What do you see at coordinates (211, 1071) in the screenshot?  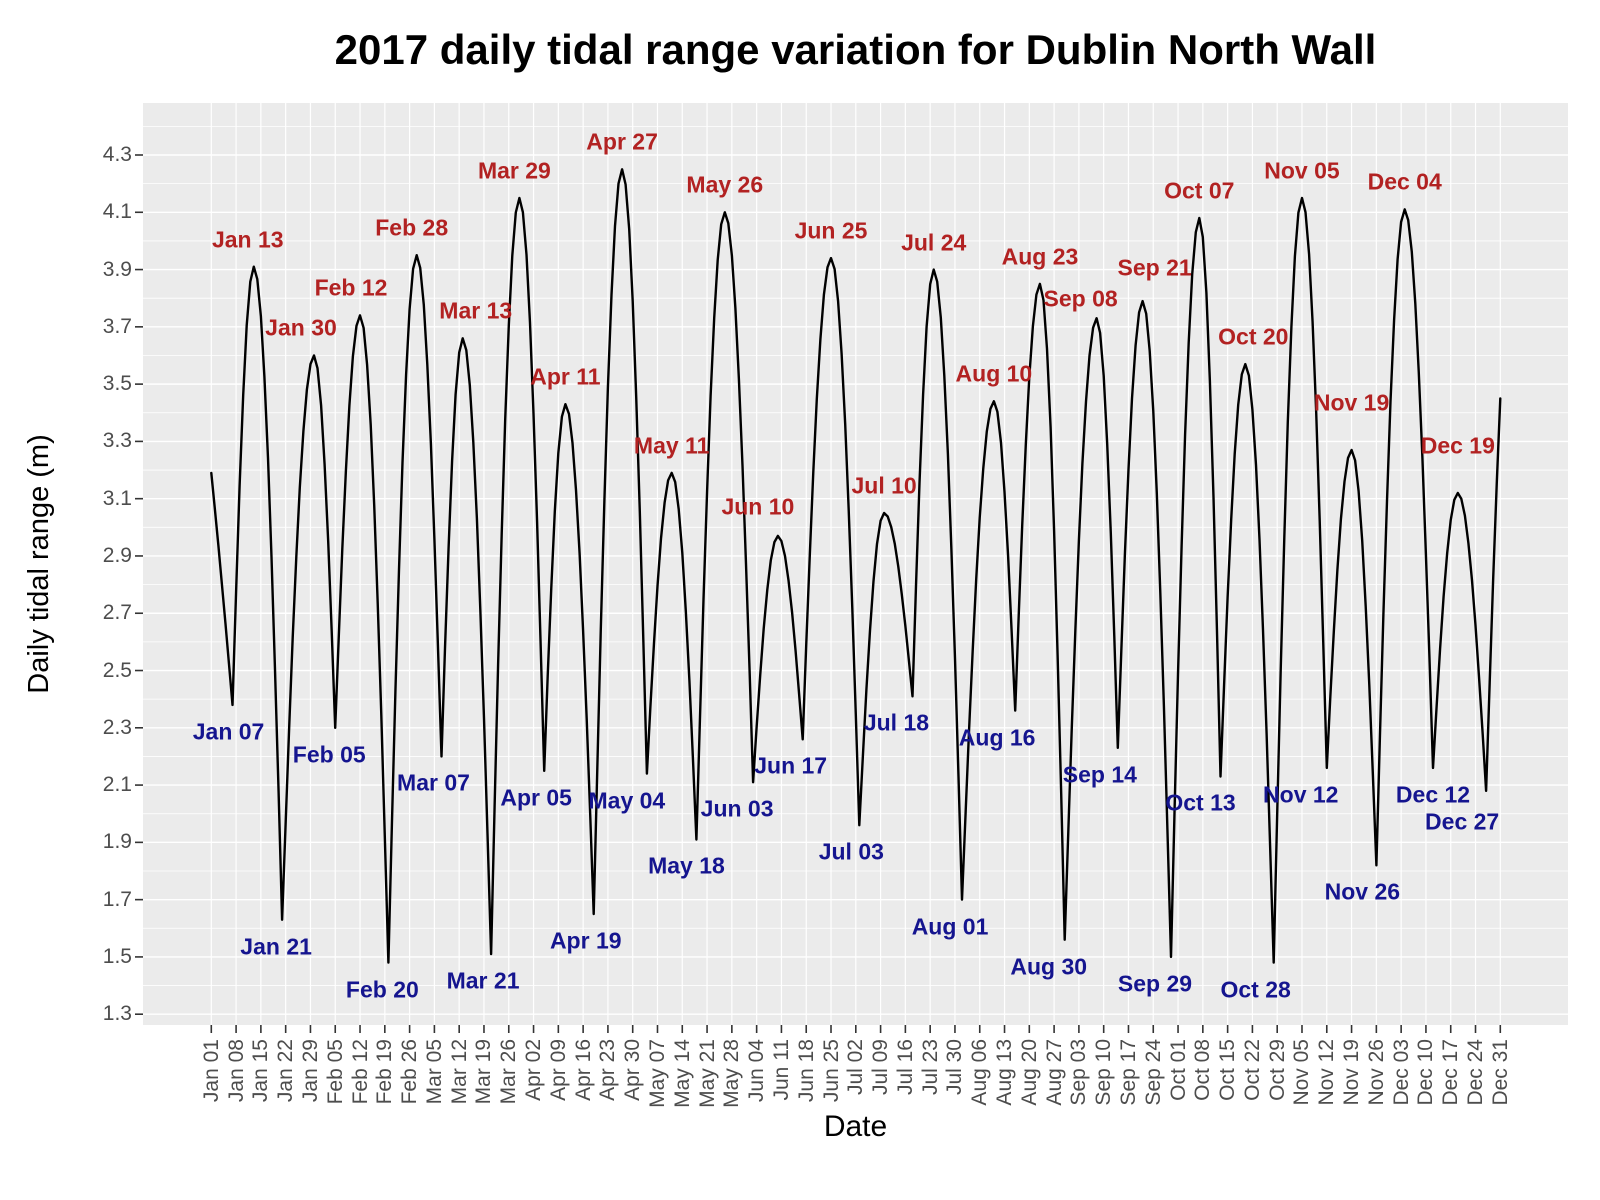 I see `x-tick-label: Jan 01` at bounding box center [211, 1071].